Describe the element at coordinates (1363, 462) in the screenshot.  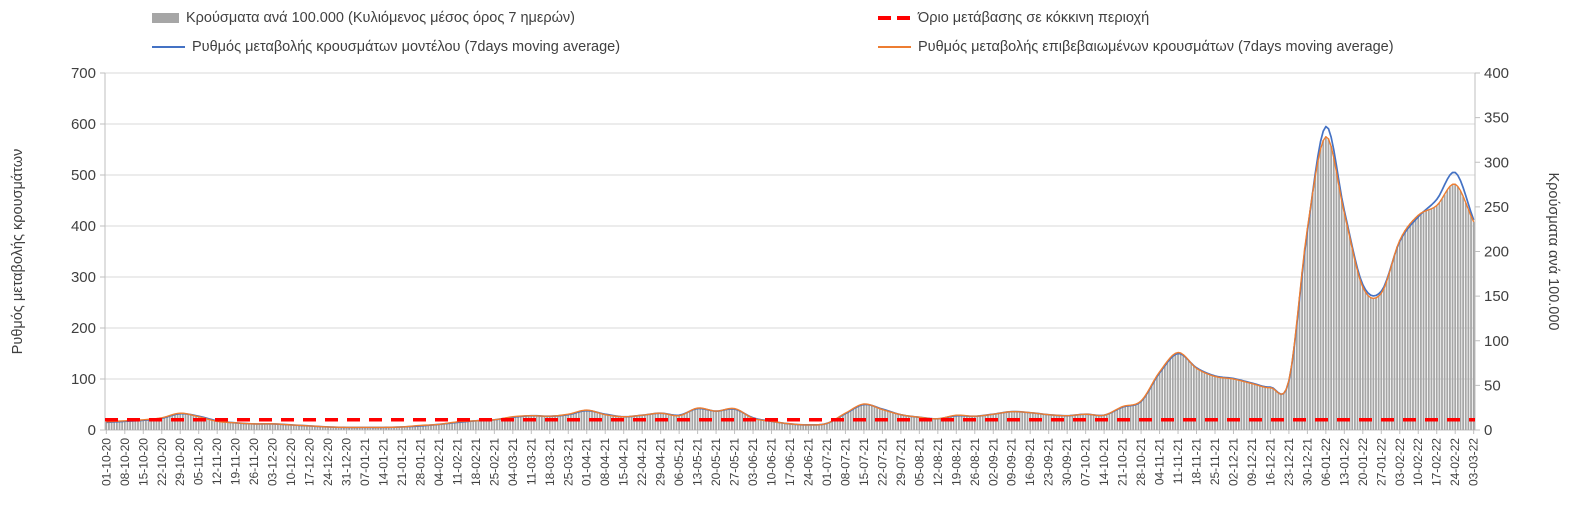
I see `svg-text: 20-01-22` at that location.